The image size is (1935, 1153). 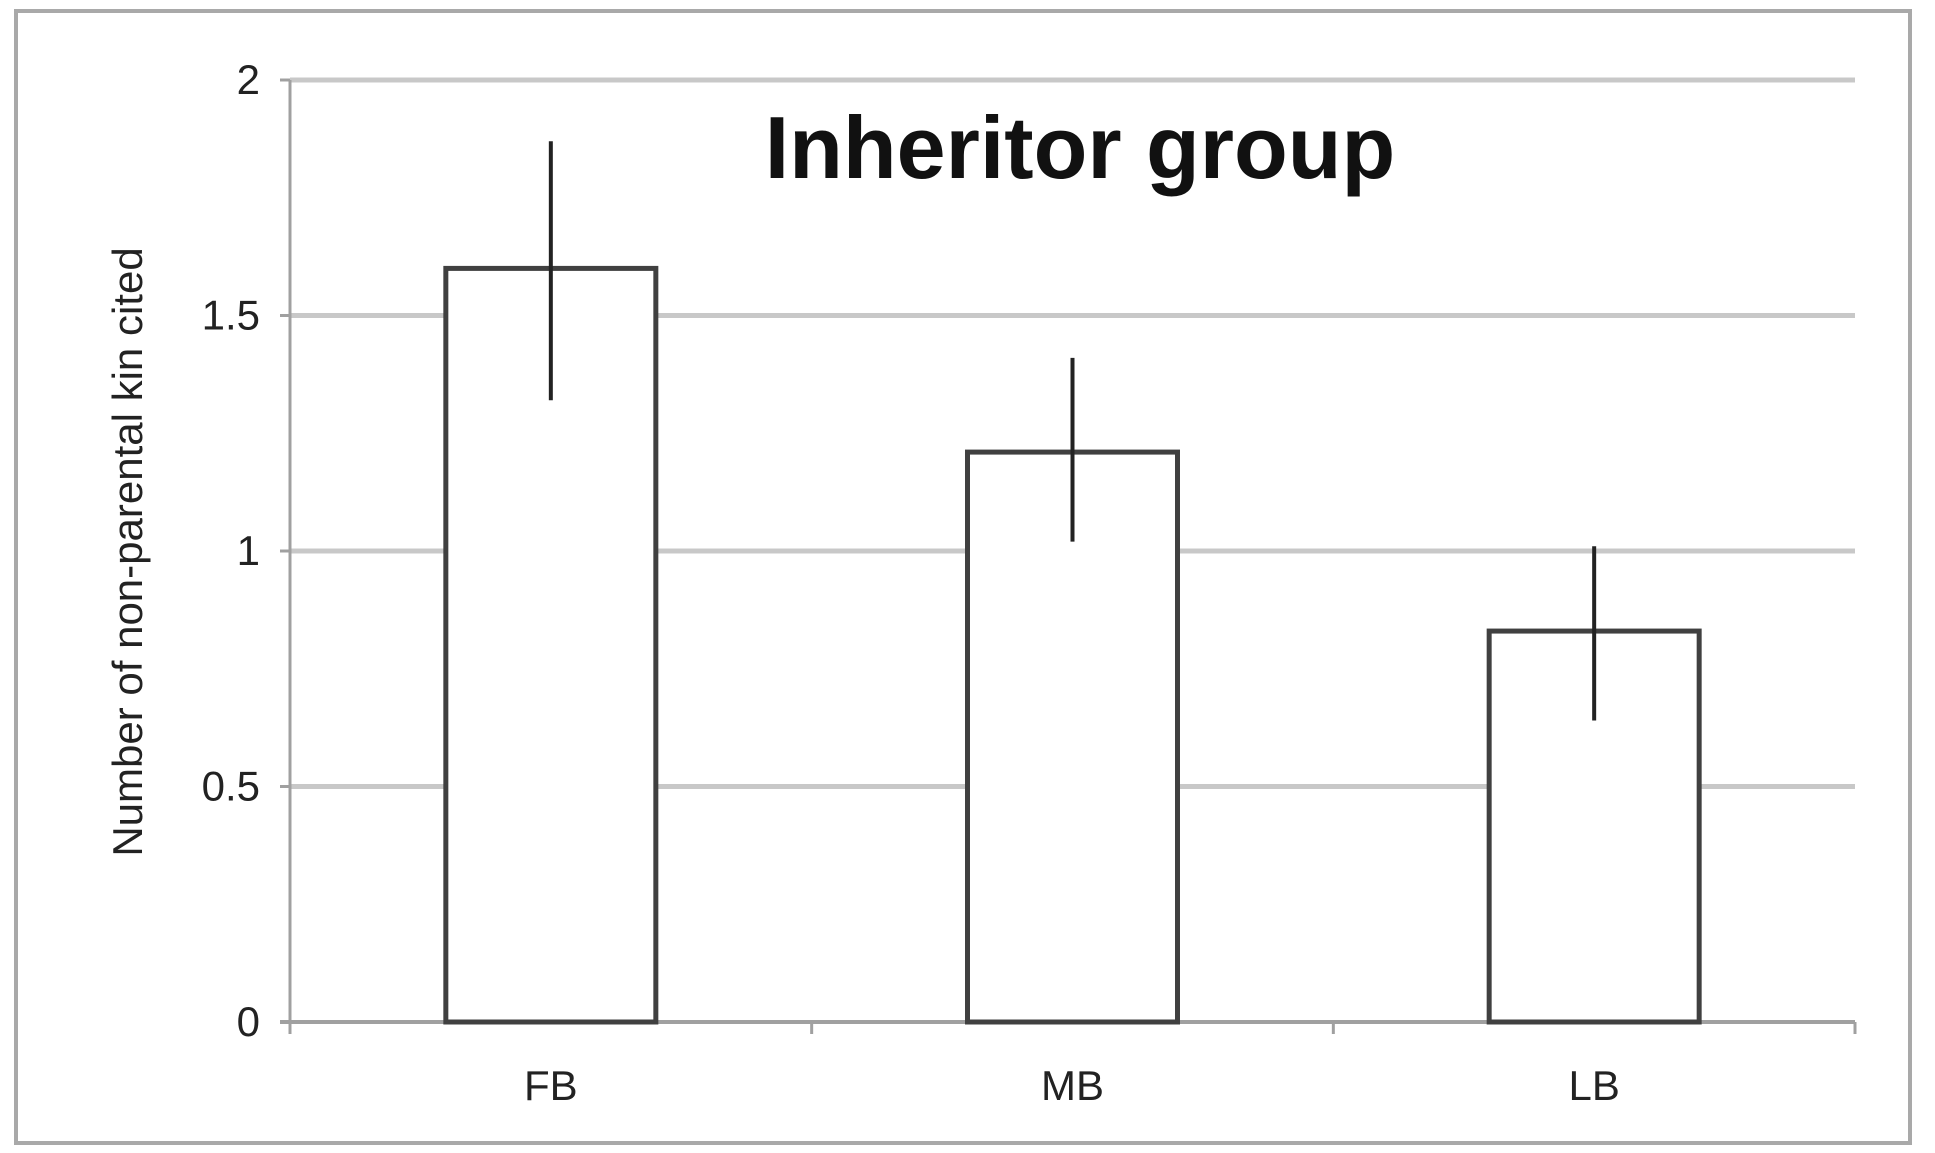 I want to click on y-tick-label: 0, so click(x=248, y=1021).